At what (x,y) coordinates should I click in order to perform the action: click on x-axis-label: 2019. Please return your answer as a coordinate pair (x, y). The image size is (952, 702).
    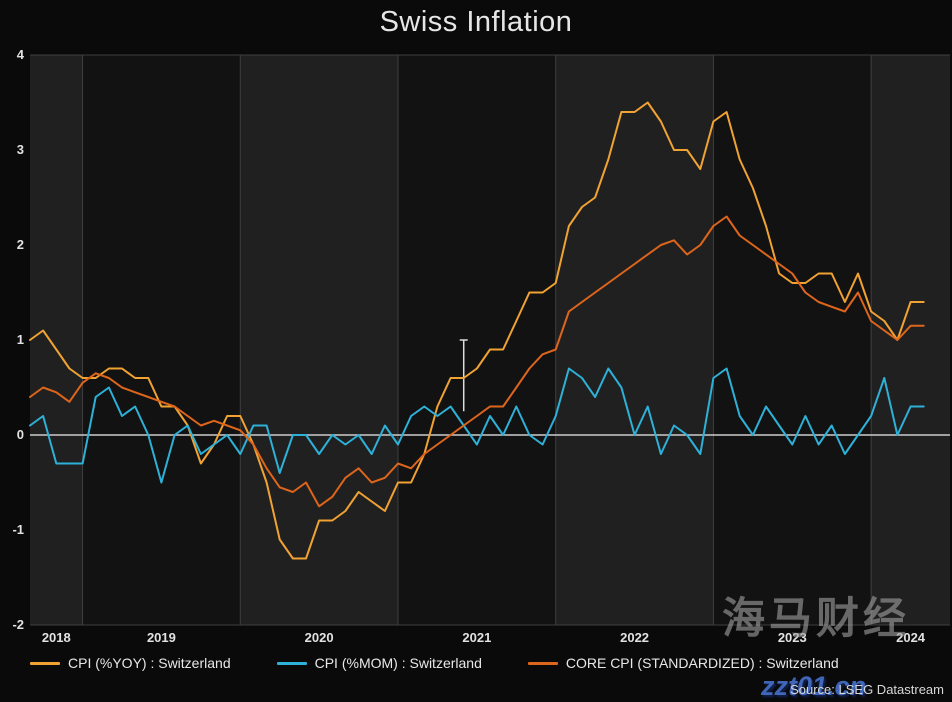
    Looking at the image, I should click on (161, 637).